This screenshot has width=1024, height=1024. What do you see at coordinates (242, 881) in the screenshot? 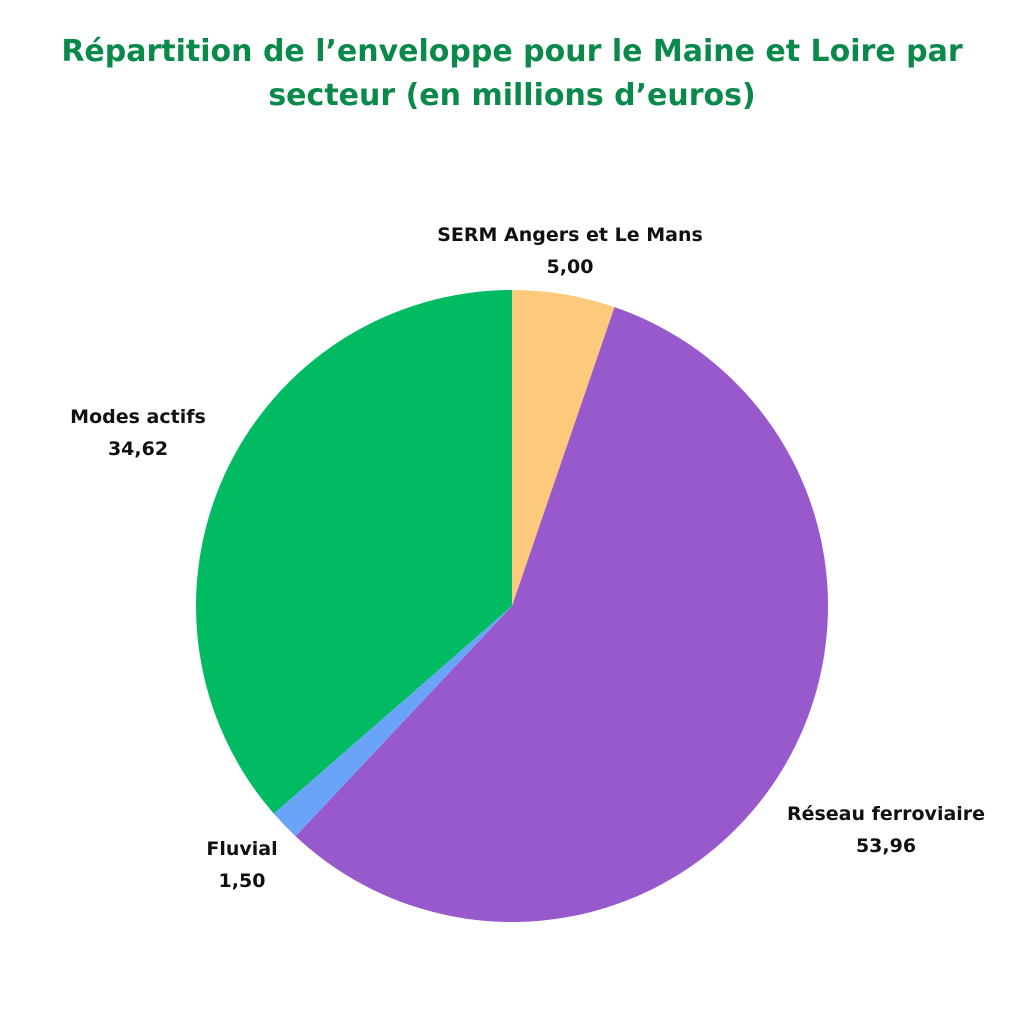
I see `slice-value-fluvial: 1,50` at bounding box center [242, 881].